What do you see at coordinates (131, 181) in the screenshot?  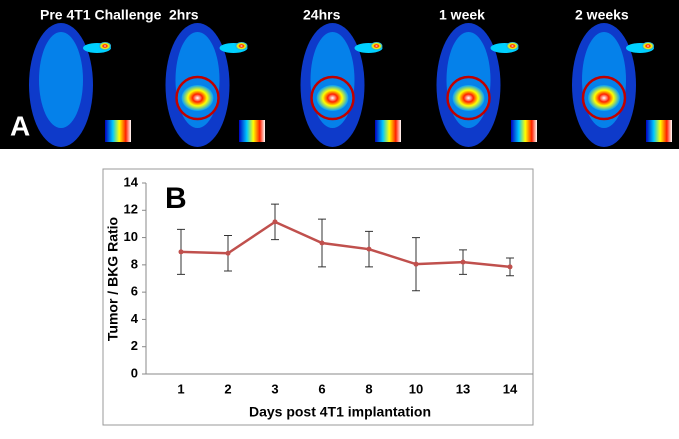 I see `y-tick-label: 14` at bounding box center [131, 181].